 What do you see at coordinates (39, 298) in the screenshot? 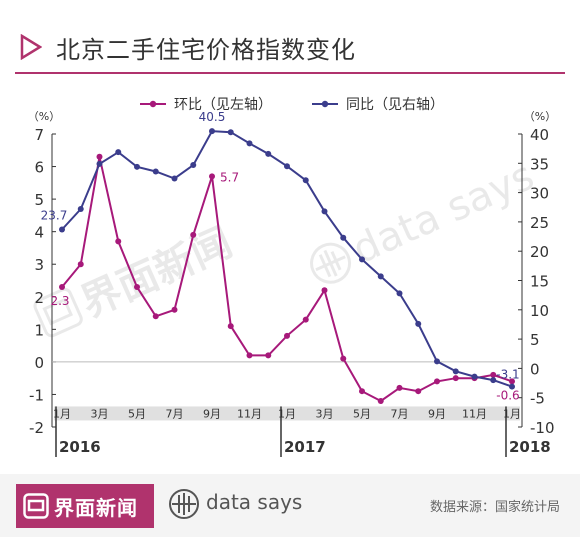
I see `left-axis-tick-label: 2` at bounding box center [39, 298].